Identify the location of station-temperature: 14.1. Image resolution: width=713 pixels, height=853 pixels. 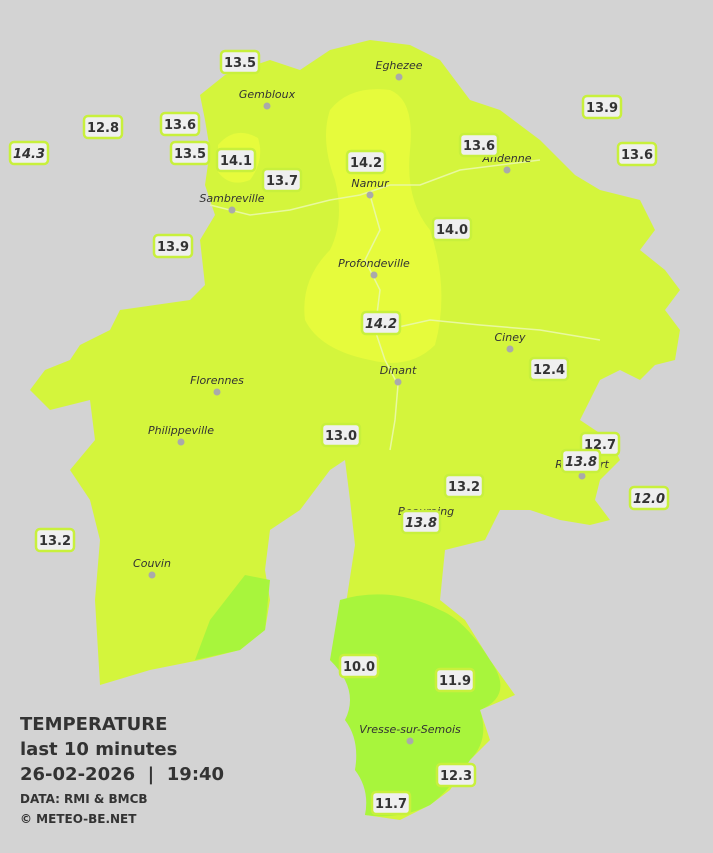
(236, 161).